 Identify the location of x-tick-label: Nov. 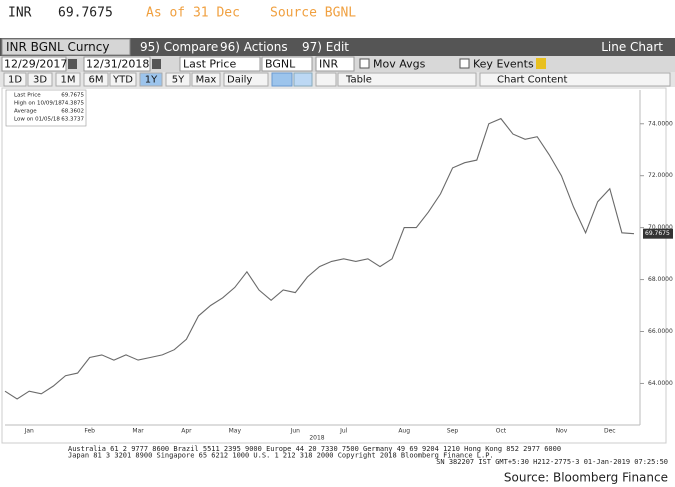
(562, 431).